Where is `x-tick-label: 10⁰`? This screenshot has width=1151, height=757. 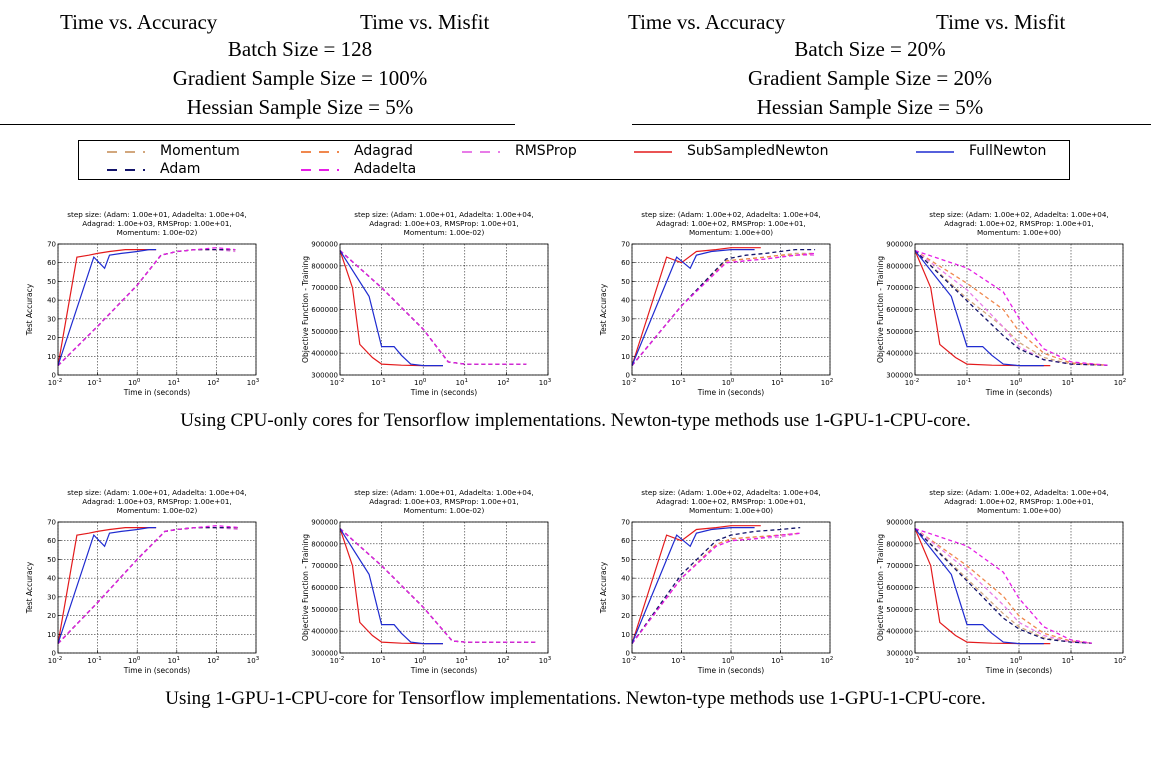
x-tick-label: 10⁰ is located at coordinates (134, 660).